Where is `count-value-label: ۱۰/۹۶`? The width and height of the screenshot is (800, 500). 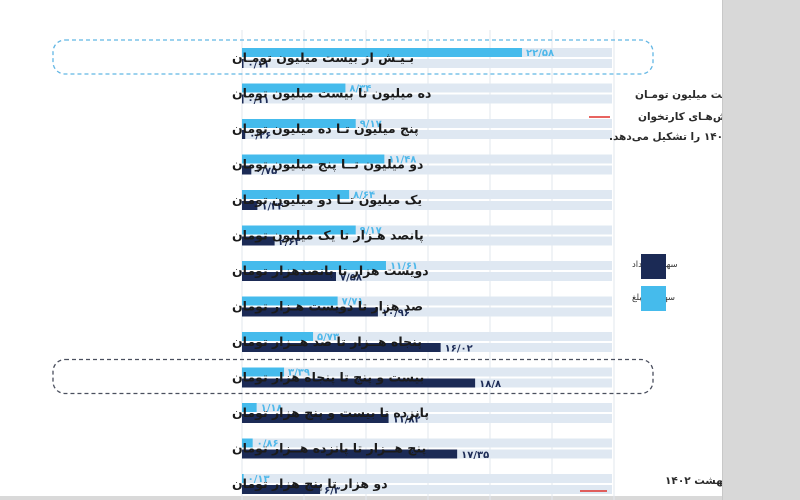
count-value-label: ۱۰/۹۶ is located at coordinates (396, 313).